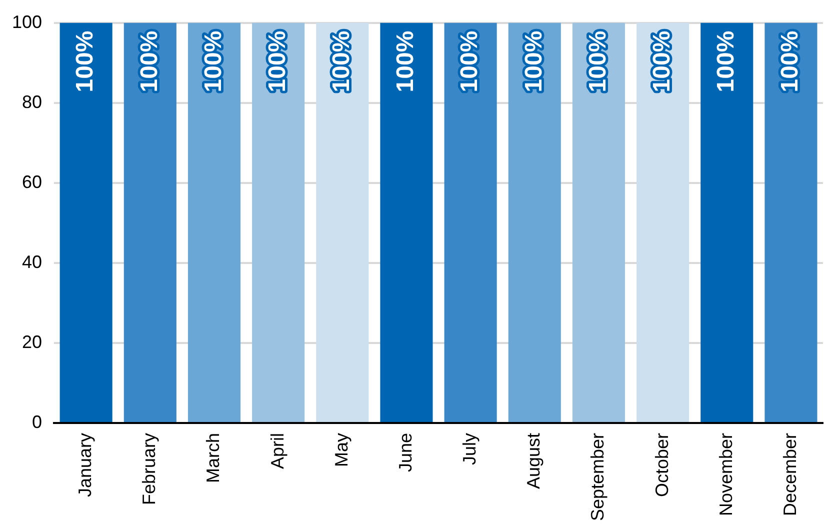  What do you see at coordinates (149, 468) in the screenshot?
I see `x-tick-label: February` at bounding box center [149, 468].